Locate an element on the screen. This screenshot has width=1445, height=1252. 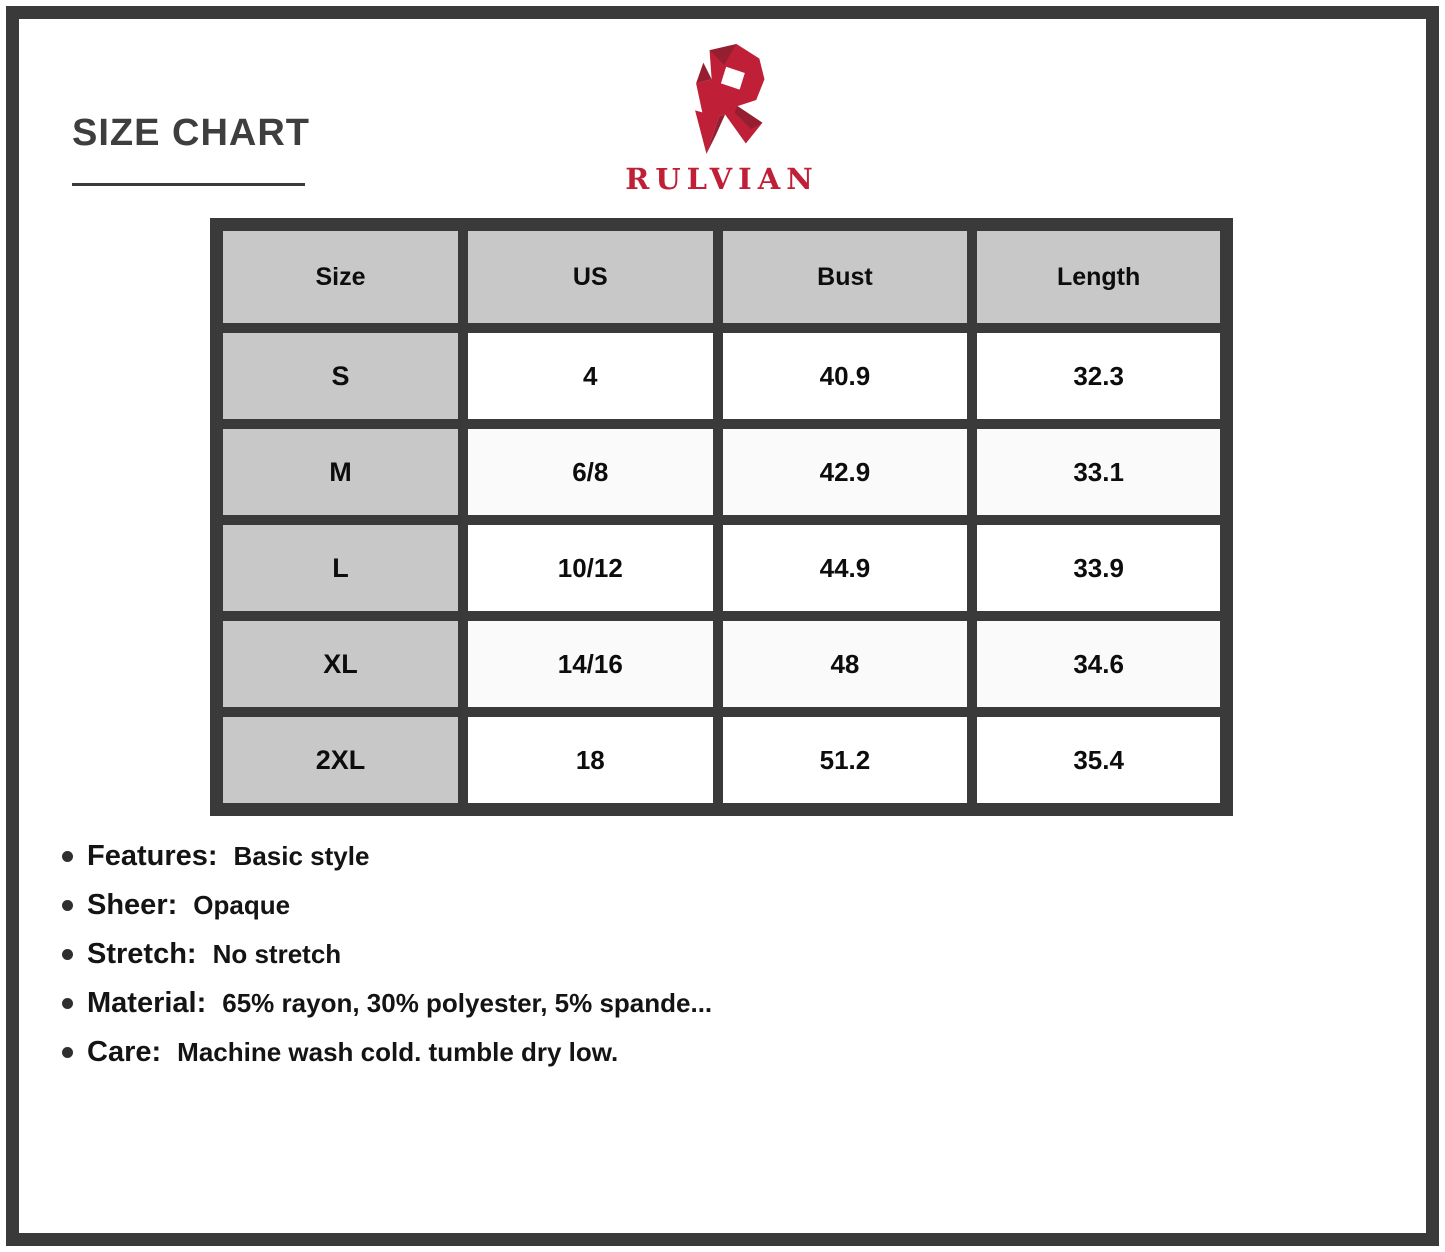
cell-length: 34.6 is located at coordinates (1098, 664).